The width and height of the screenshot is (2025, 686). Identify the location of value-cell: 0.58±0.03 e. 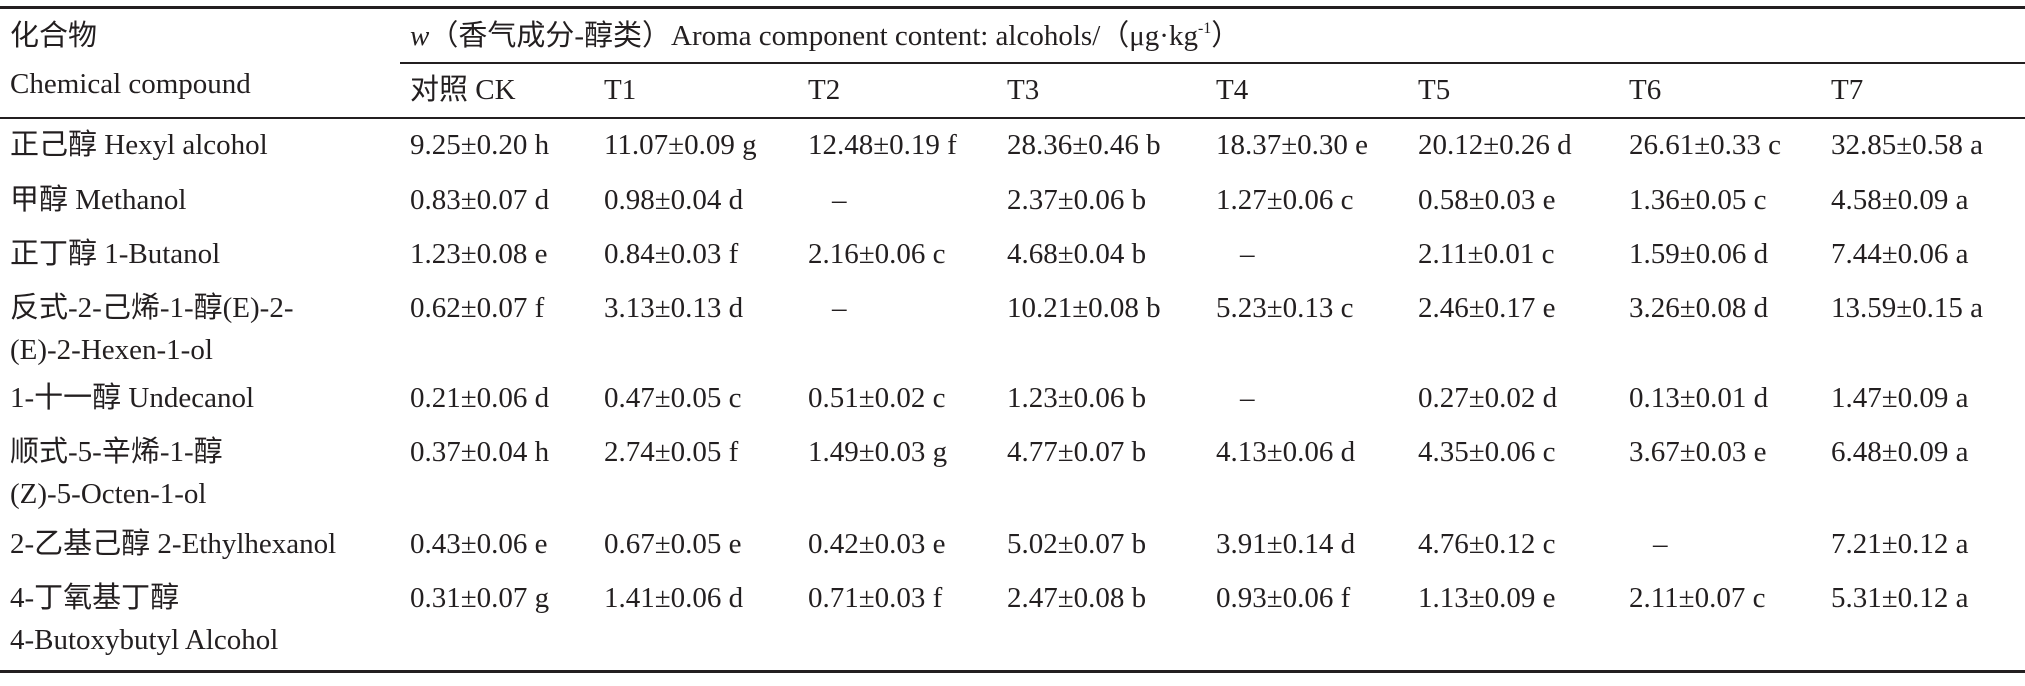
(1487, 200).